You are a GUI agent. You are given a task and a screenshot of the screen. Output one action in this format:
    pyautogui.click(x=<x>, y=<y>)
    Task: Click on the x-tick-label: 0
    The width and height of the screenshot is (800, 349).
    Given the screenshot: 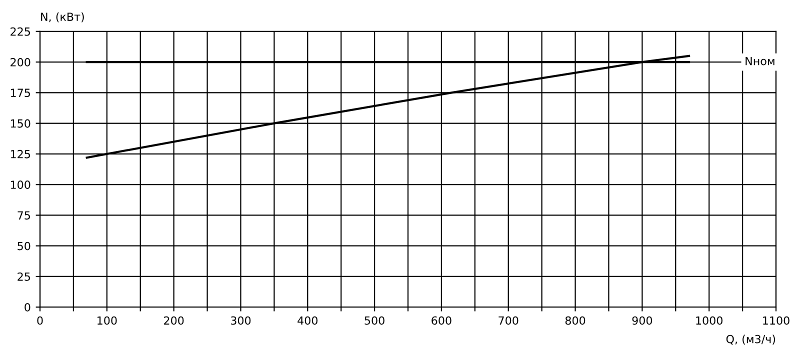 What is the action you would take?
    pyautogui.click(x=40, y=320)
    